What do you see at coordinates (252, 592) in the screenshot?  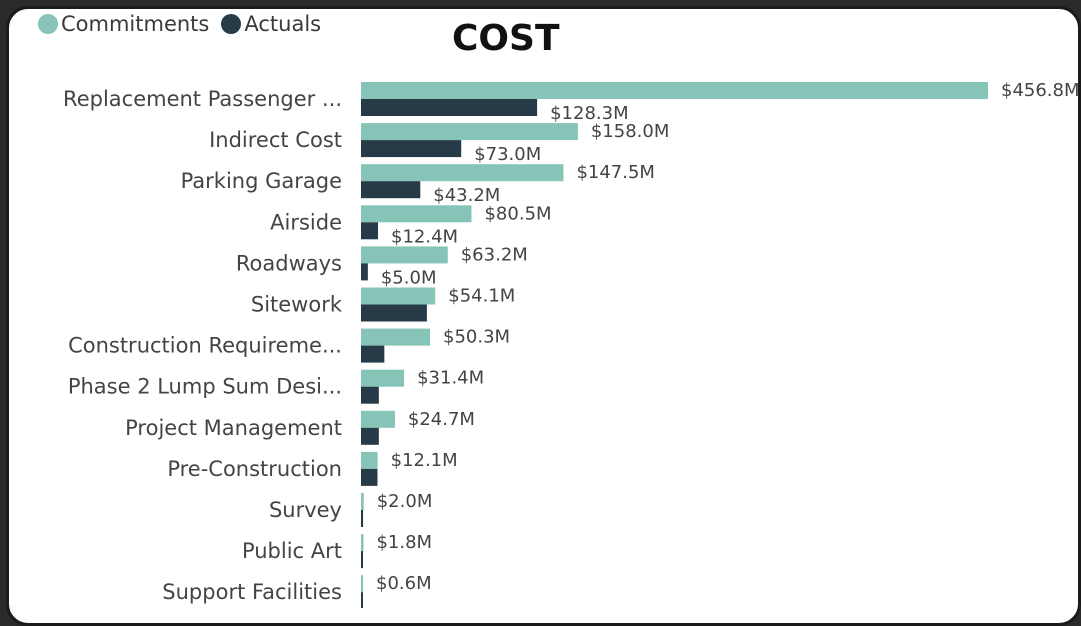 I see `category-label: Support Facilities` at bounding box center [252, 592].